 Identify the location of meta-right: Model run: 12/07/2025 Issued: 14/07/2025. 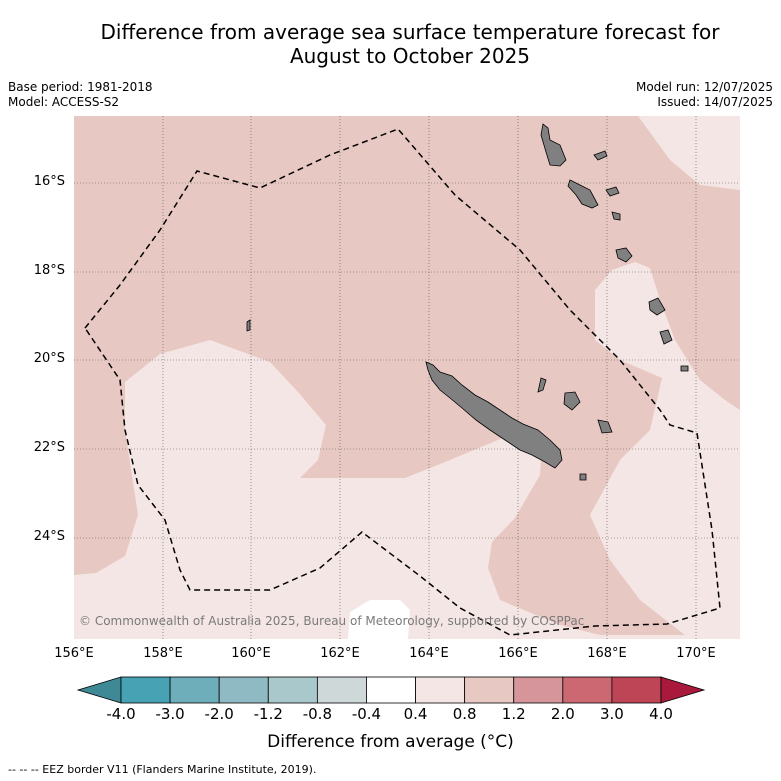
(704, 95).